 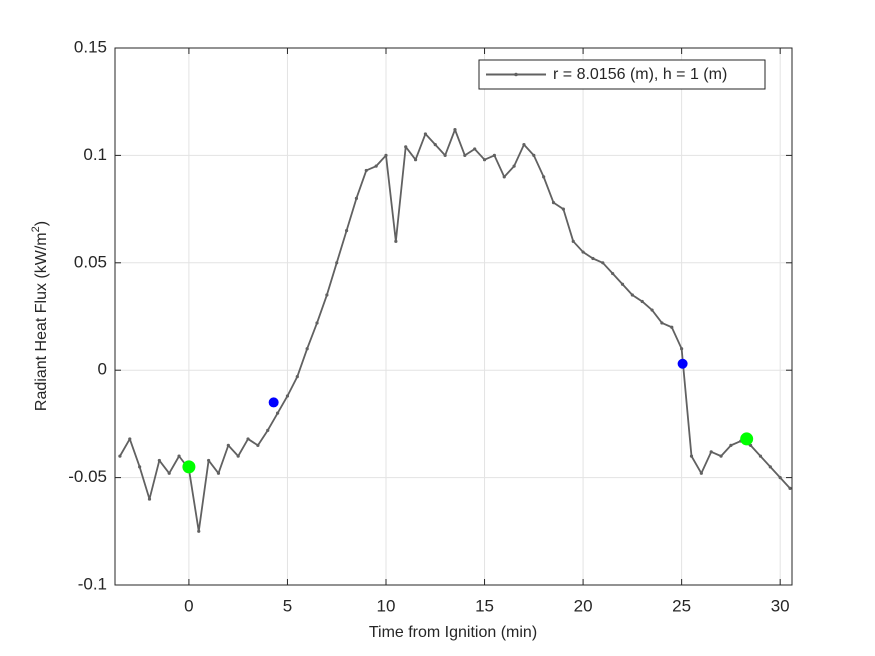 What do you see at coordinates (41, 321) in the screenshot?
I see `y-label-text: Radiant Heat Flux (kW/m` at bounding box center [41, 321].